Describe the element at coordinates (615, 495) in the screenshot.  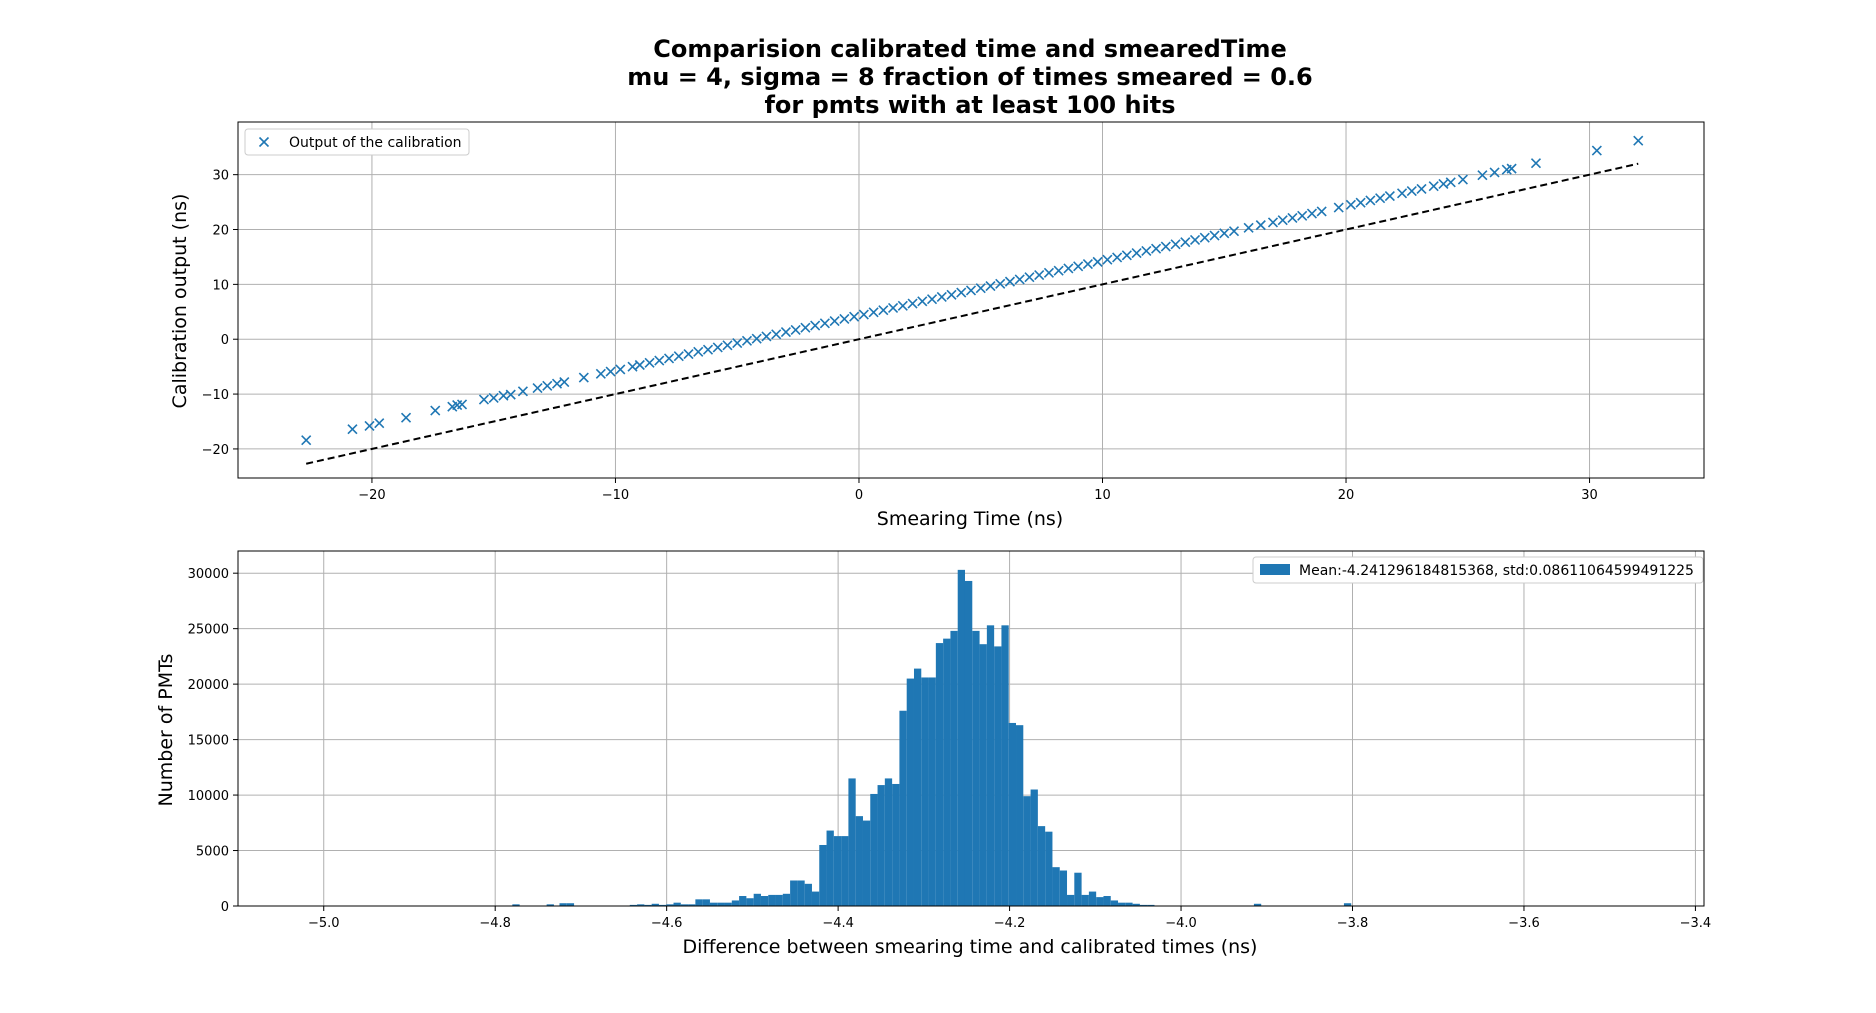
I see `scatter-x-tick-label: −10` at that location.